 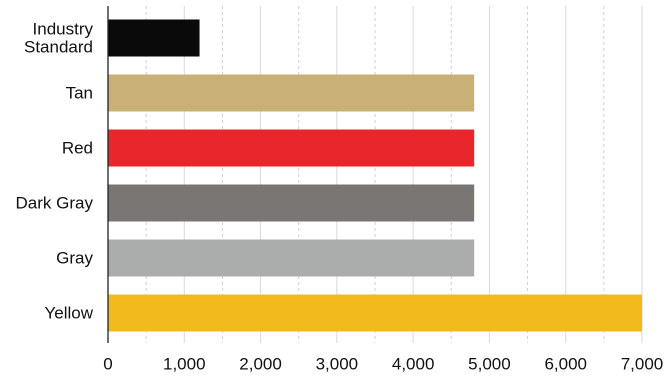 What do you see at coordinates (107, 364) in the screenshot?
I see `x-tick-label: 0` at bounding box center [107, 364].